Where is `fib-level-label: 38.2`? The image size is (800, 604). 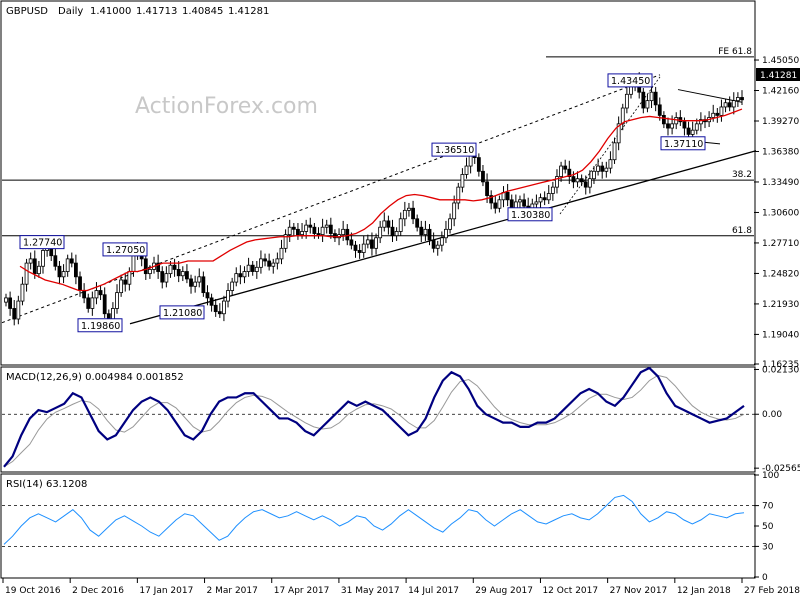 fib-level-label: 38.2 is located at coordinates (742, 175).